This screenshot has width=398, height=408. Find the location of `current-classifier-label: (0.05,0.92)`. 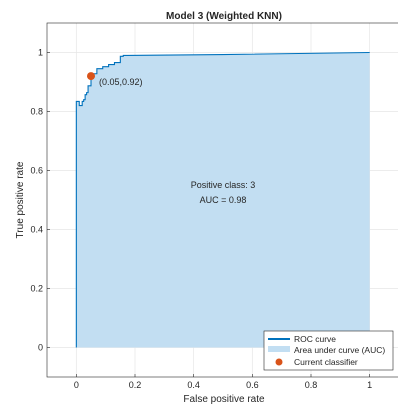

current-classifier-label: (0.05,0.92) is located at coordinates (121, 82).